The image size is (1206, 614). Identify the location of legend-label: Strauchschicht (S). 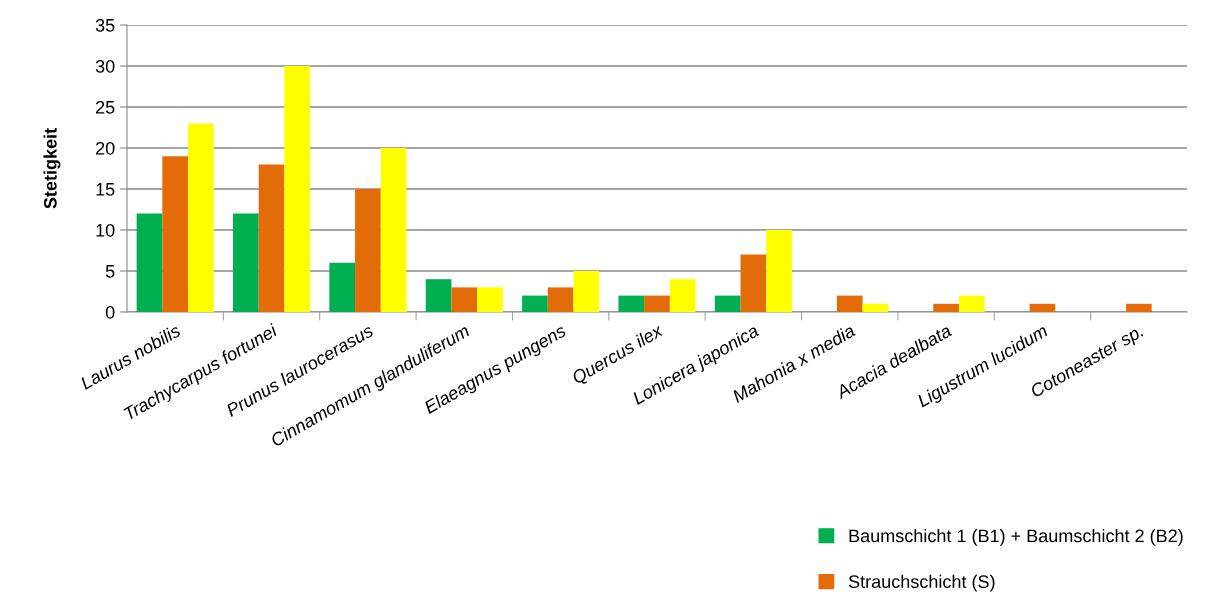
(921, 583).